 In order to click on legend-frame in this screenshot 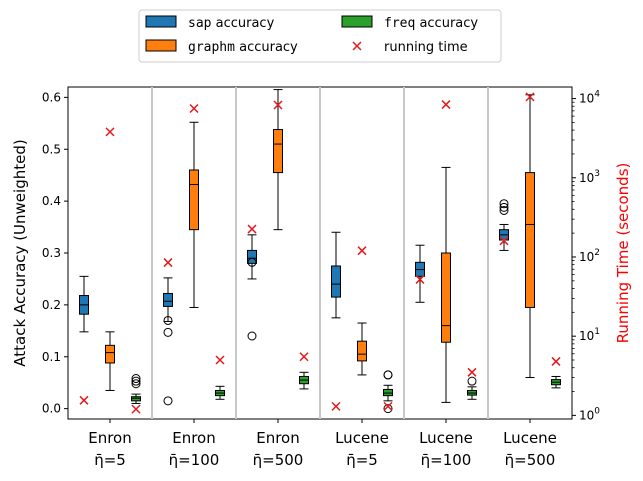, I will do `click(320, 36)`.